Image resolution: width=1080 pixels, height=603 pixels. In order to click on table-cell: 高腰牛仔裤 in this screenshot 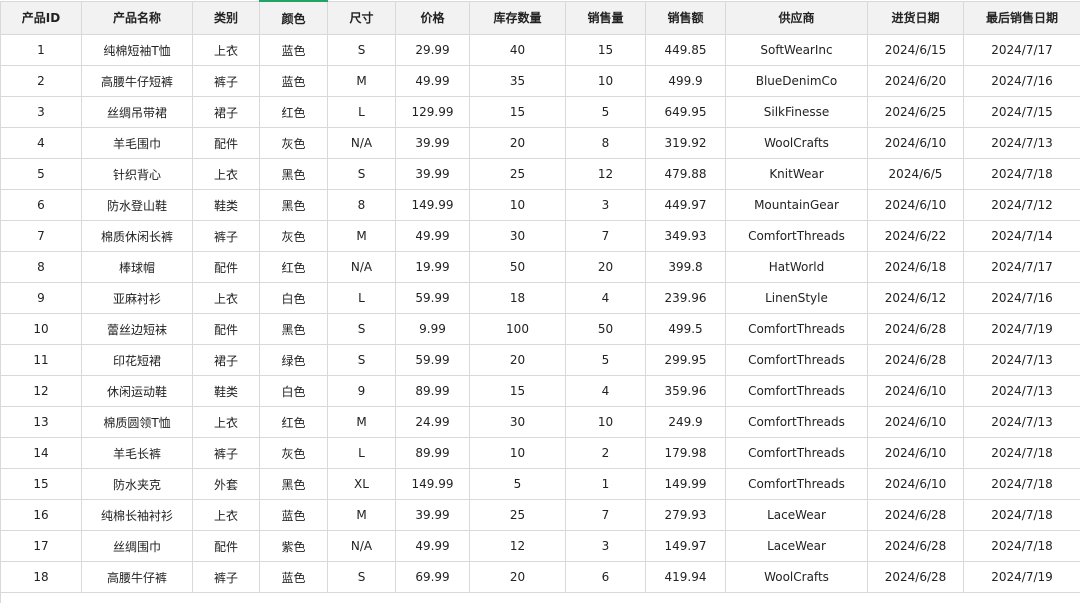, I will do `click(137, 577)`.